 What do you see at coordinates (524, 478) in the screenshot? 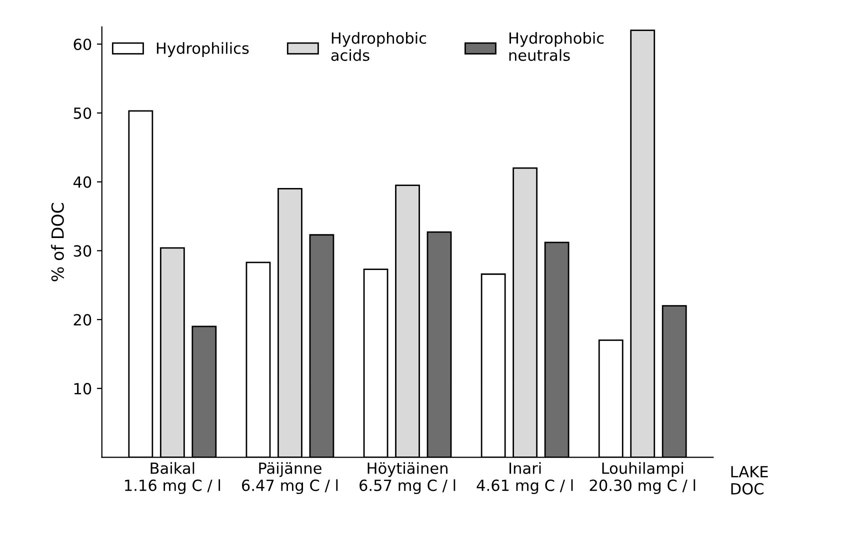
I see `x-tick-label: Inari 4.61 mg C / l` at bounding box center [524, 478].